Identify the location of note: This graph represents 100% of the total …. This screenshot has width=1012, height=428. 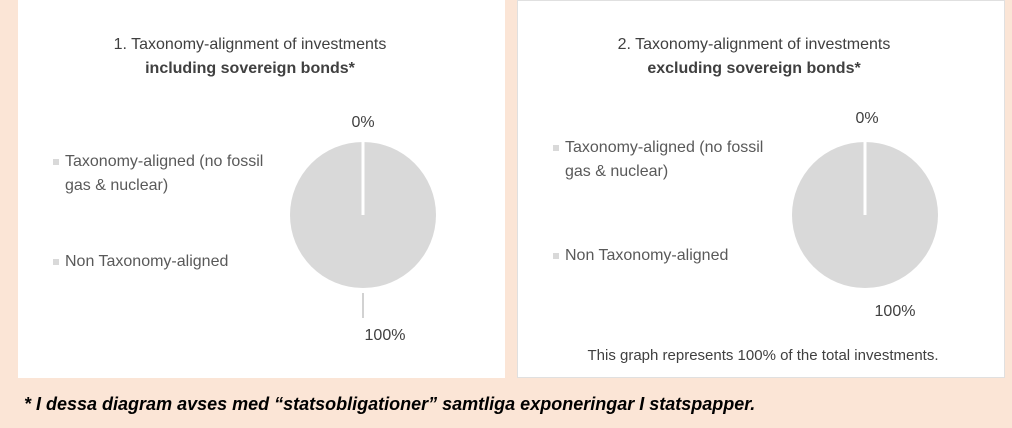
(763, 355).